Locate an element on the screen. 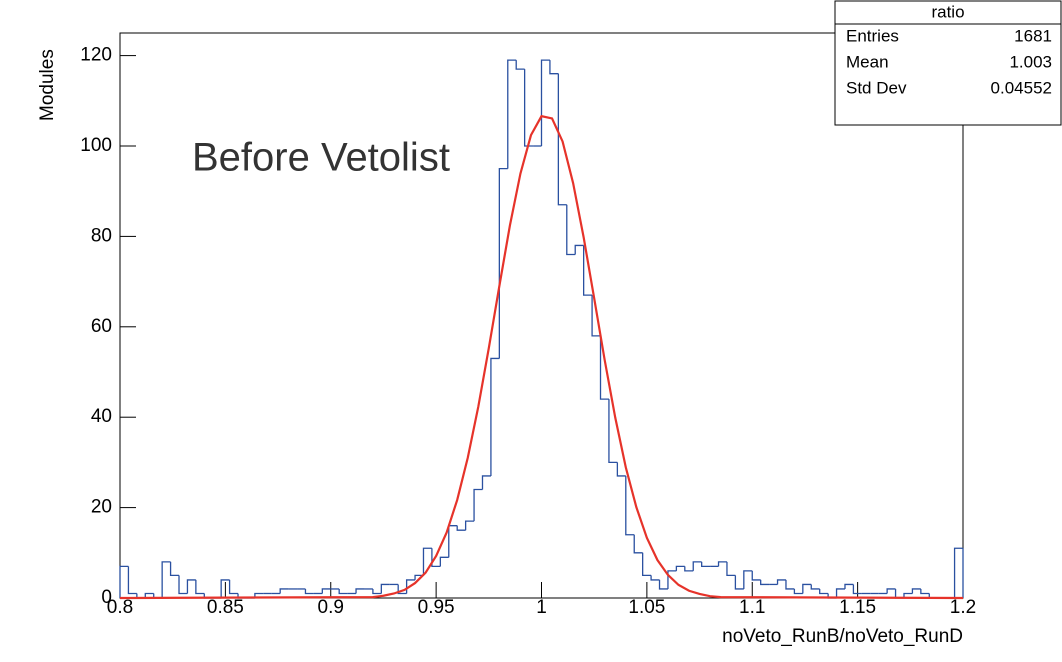  x-axis-title: noVeto_RunB/noVeto_RunD is located at coordinates (842, 636).